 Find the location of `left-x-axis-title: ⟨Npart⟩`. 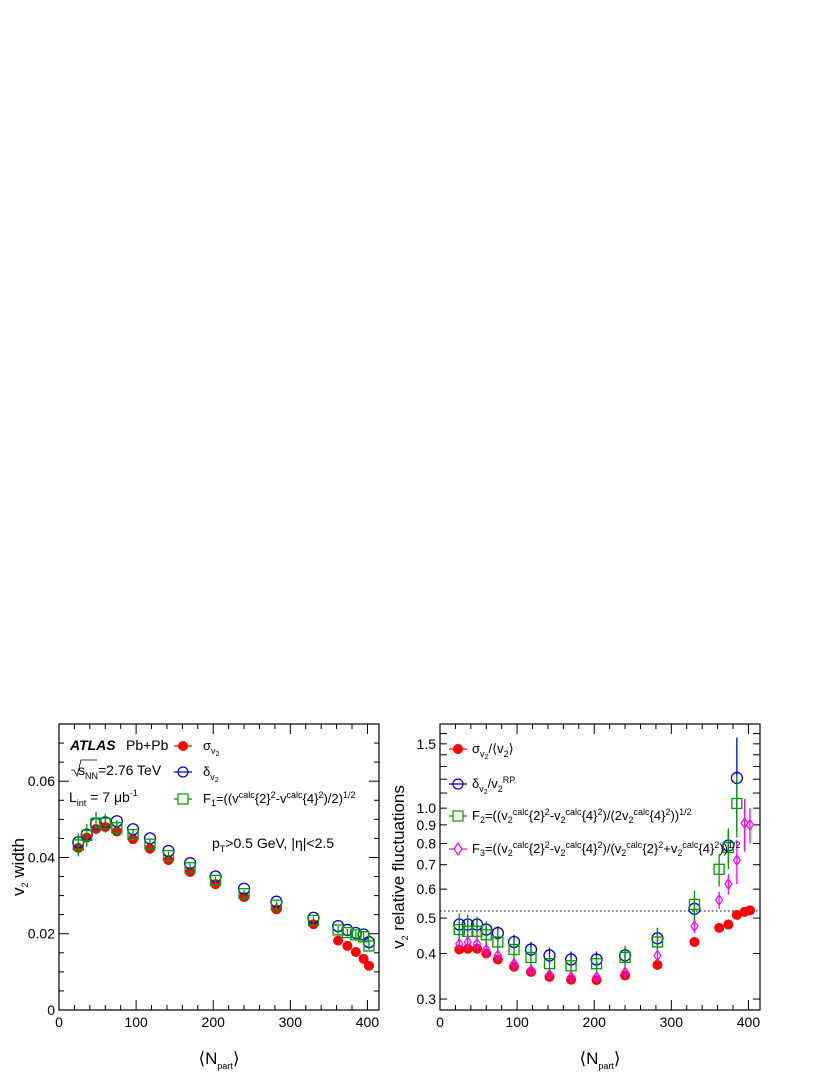

left-x-axis-title: ⟨Npart⟩ is located at coordinates (218, 1060).